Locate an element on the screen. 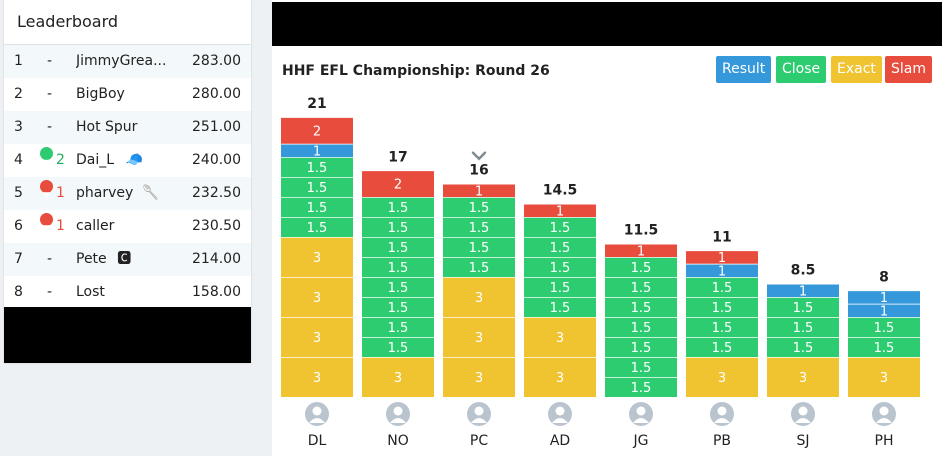 This screenshot has height=456, width=945. wooden-spoon-icon: 🥄 is located at coordinates (151, 193).